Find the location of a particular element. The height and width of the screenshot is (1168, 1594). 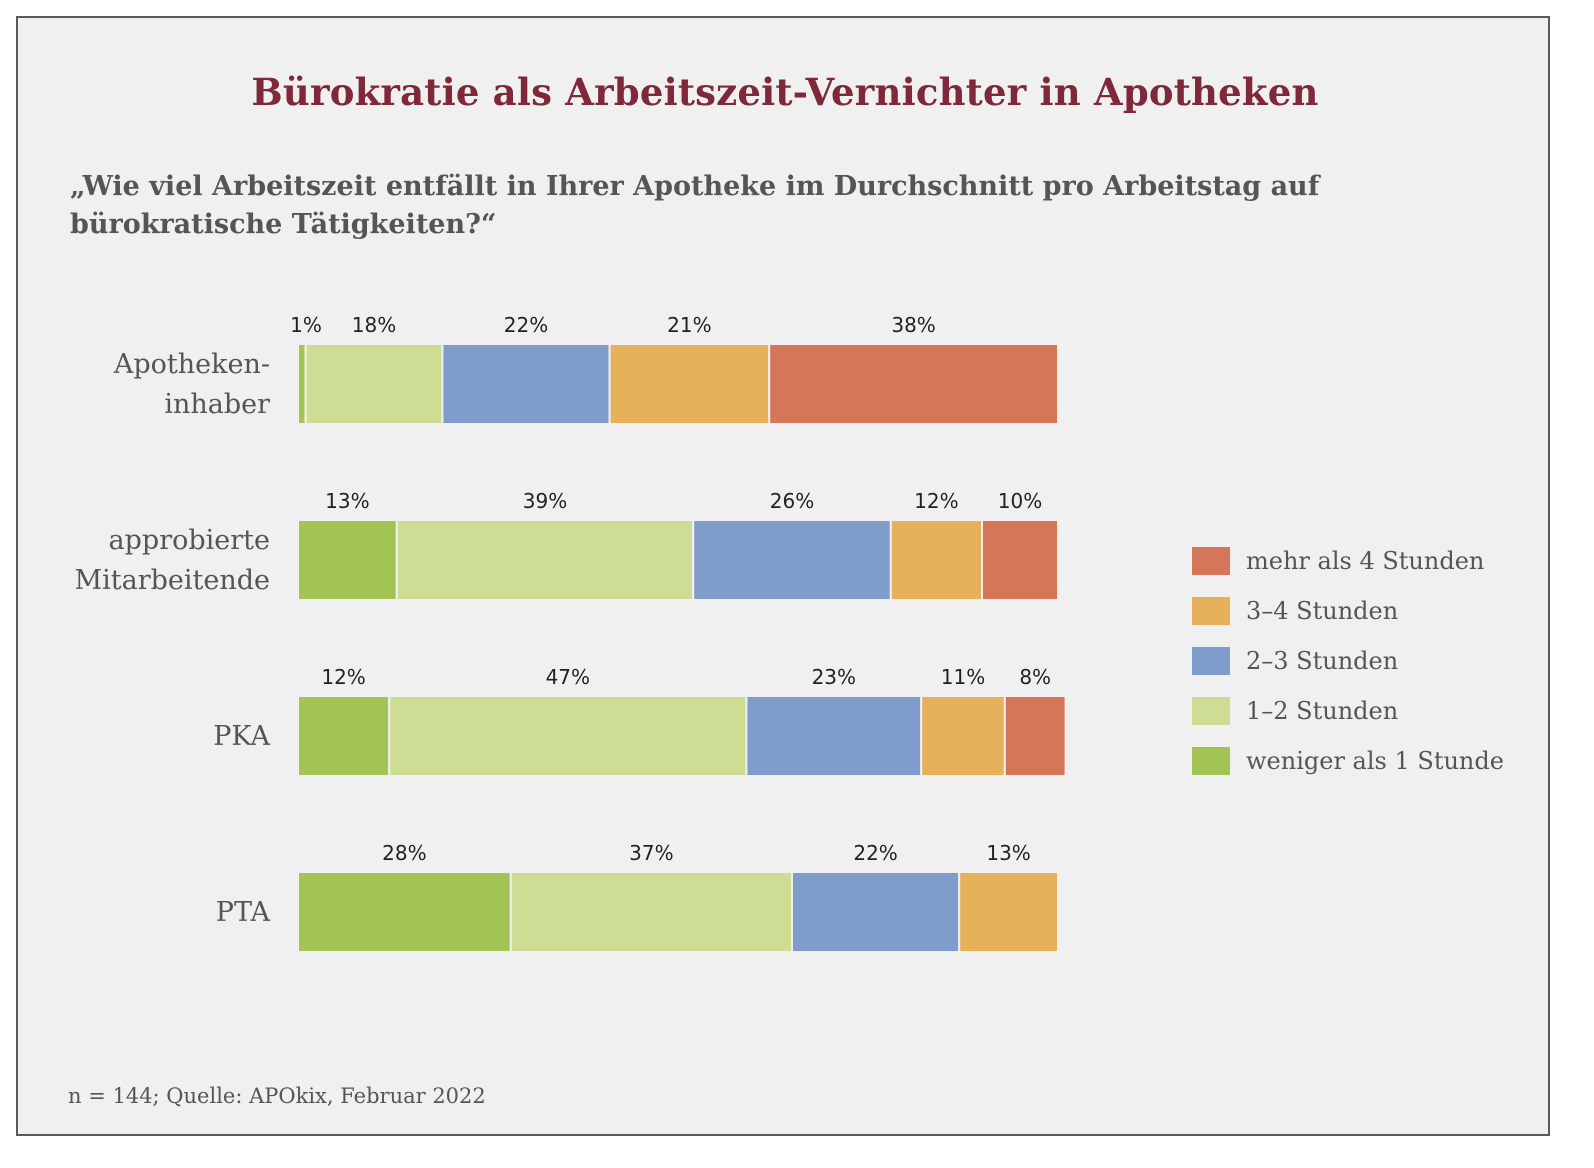

category-label: PTA is located at coordinates (243, 912).